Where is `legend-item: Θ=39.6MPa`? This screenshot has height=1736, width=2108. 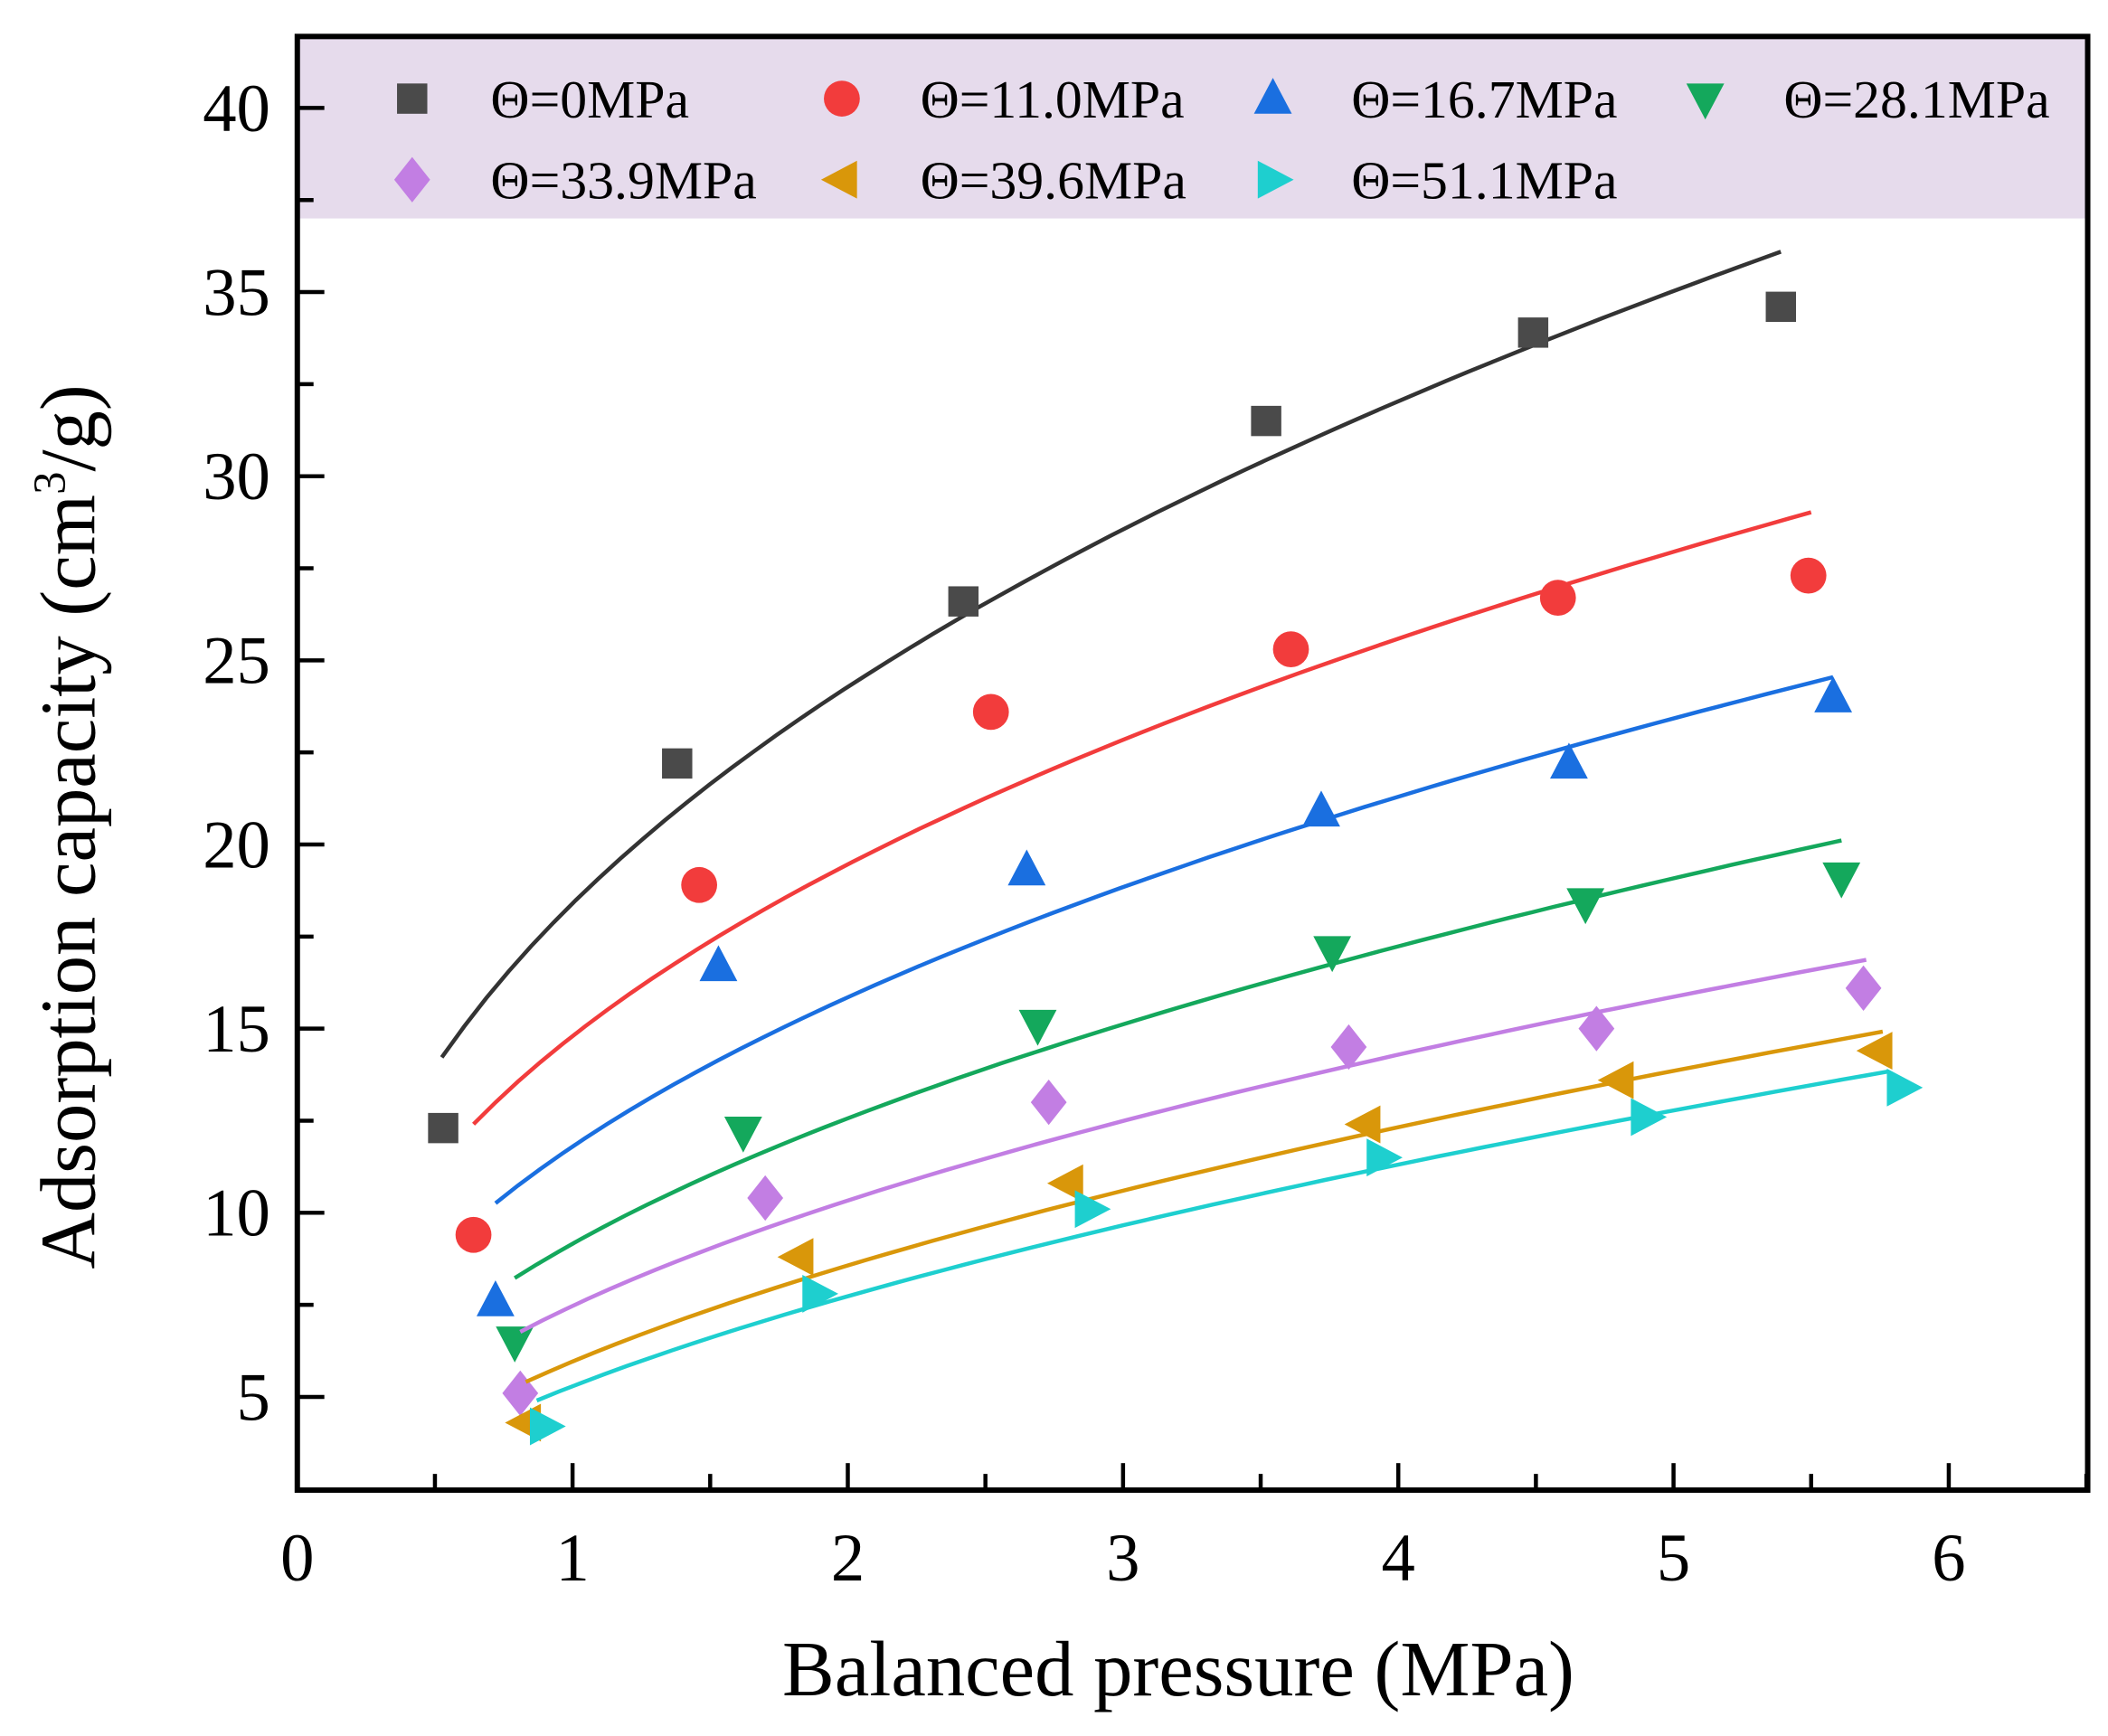
legend-item: Θ=39.6MPa is located at coordinates (1003, 181).